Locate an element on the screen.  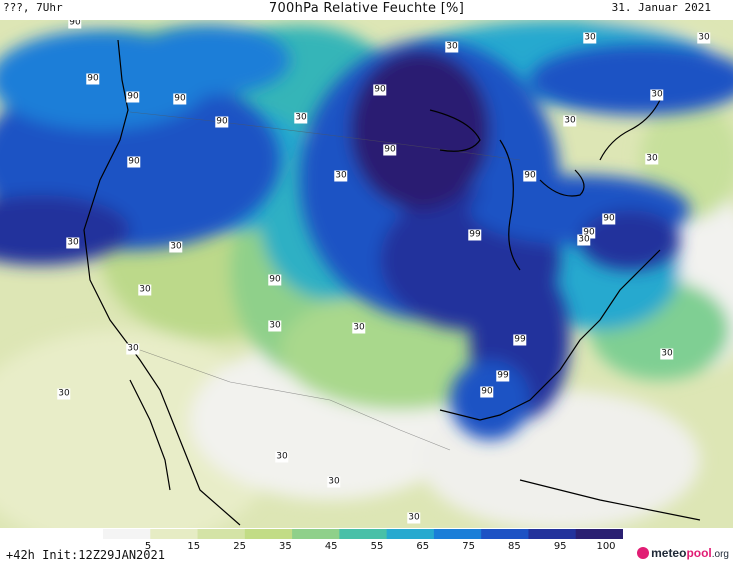
colorbar-tick-label: 65 is located at coordinates (423, 546).